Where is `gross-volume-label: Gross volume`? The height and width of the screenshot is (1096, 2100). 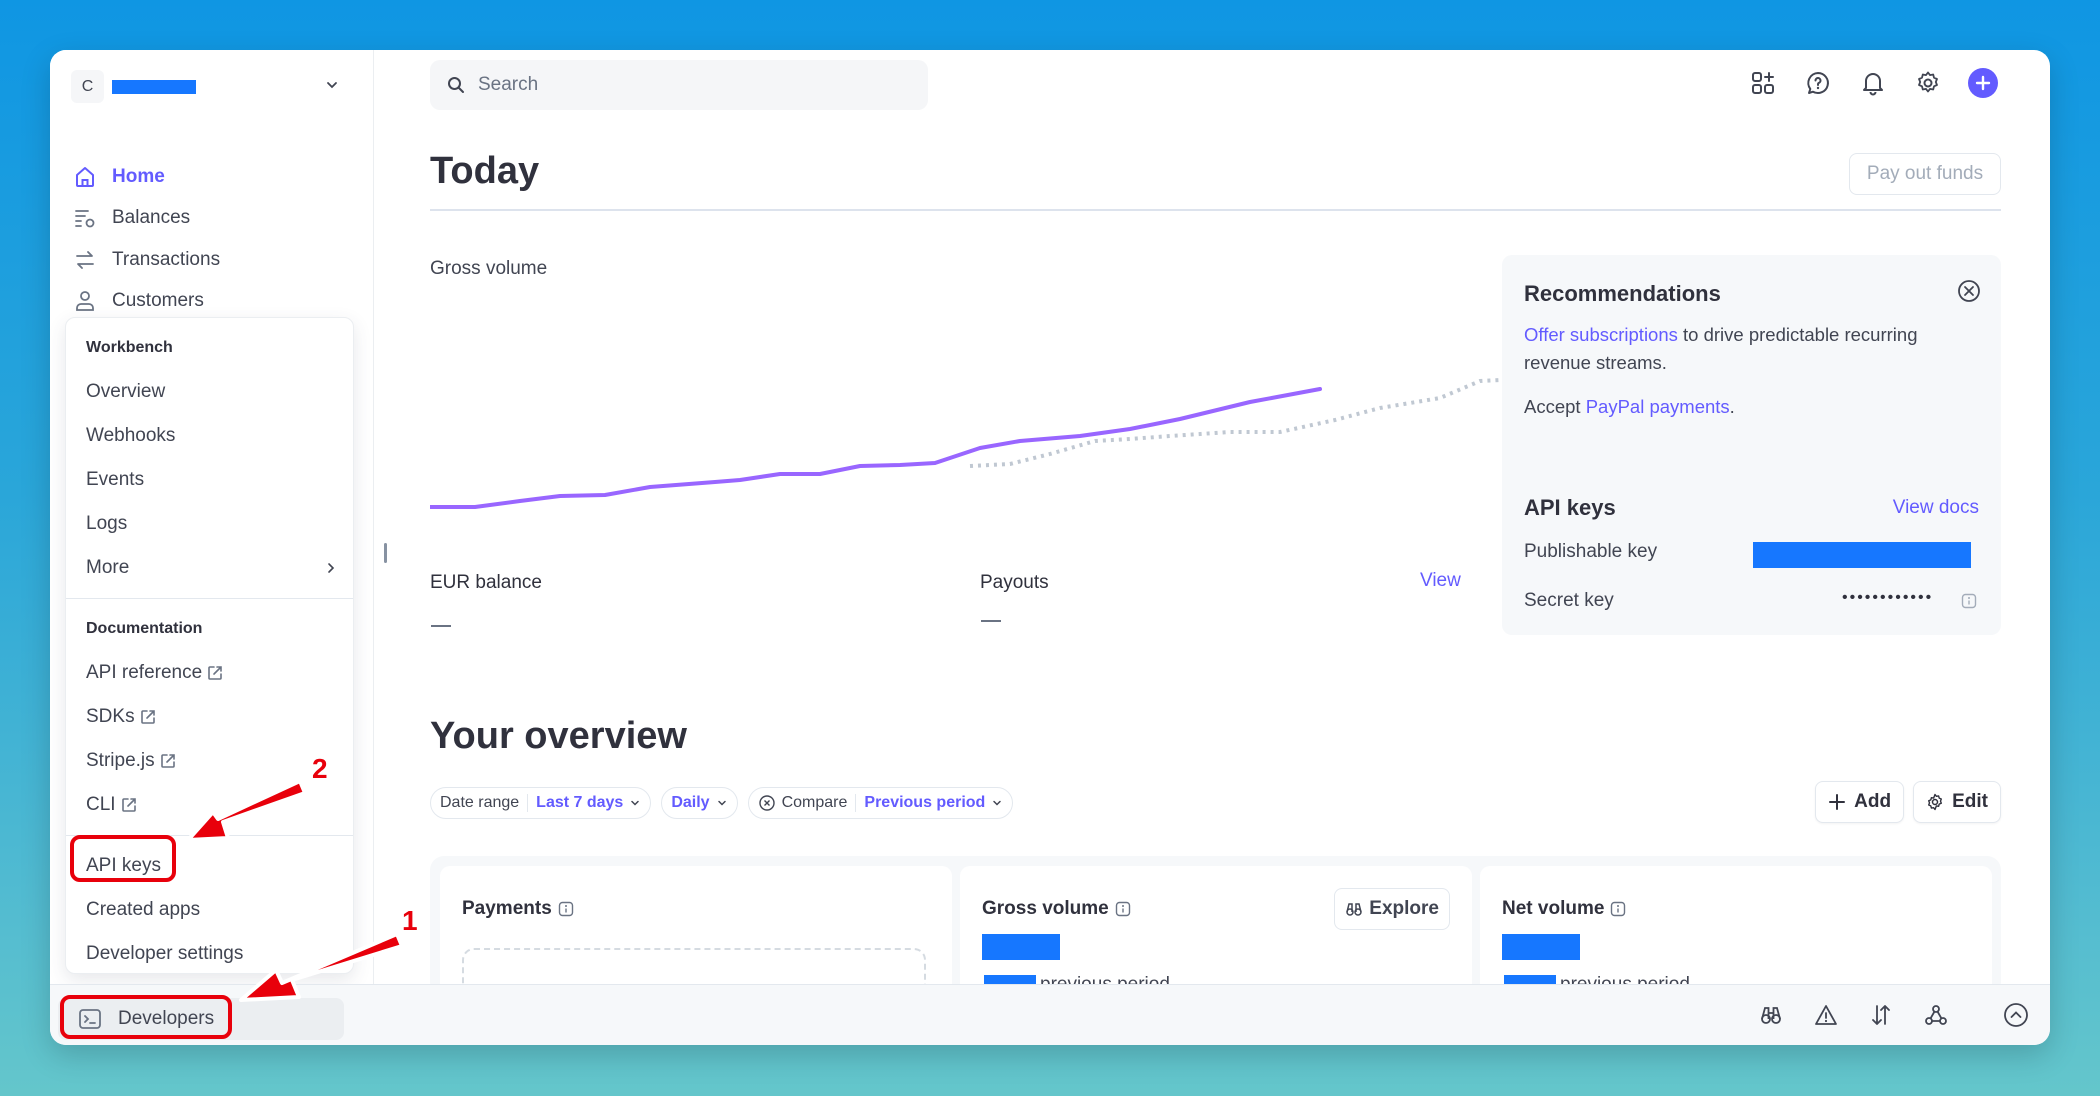 gross-volume-label: Gross volume is located at coordinates (489, 268).